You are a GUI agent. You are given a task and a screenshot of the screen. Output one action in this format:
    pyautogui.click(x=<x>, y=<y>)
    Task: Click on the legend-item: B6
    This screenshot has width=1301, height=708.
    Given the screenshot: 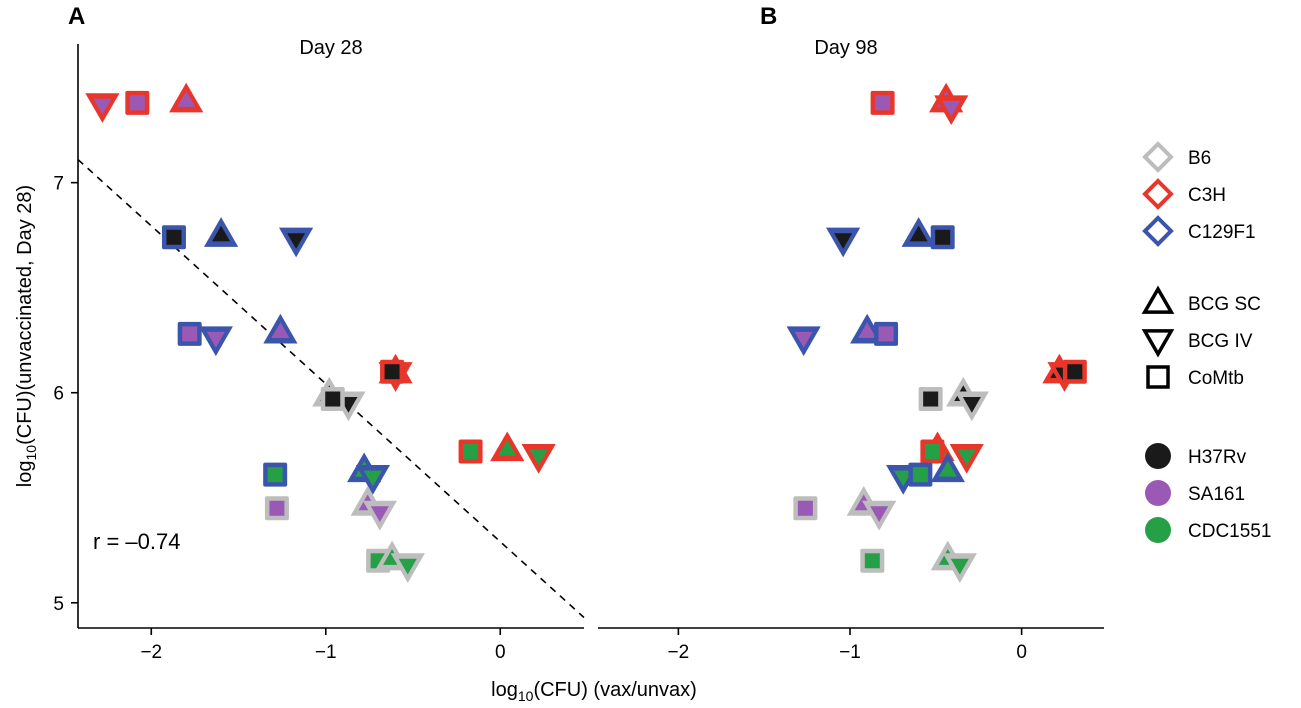 What is the action you would take?
    pyautogui.click(x=1176, y=157)
    